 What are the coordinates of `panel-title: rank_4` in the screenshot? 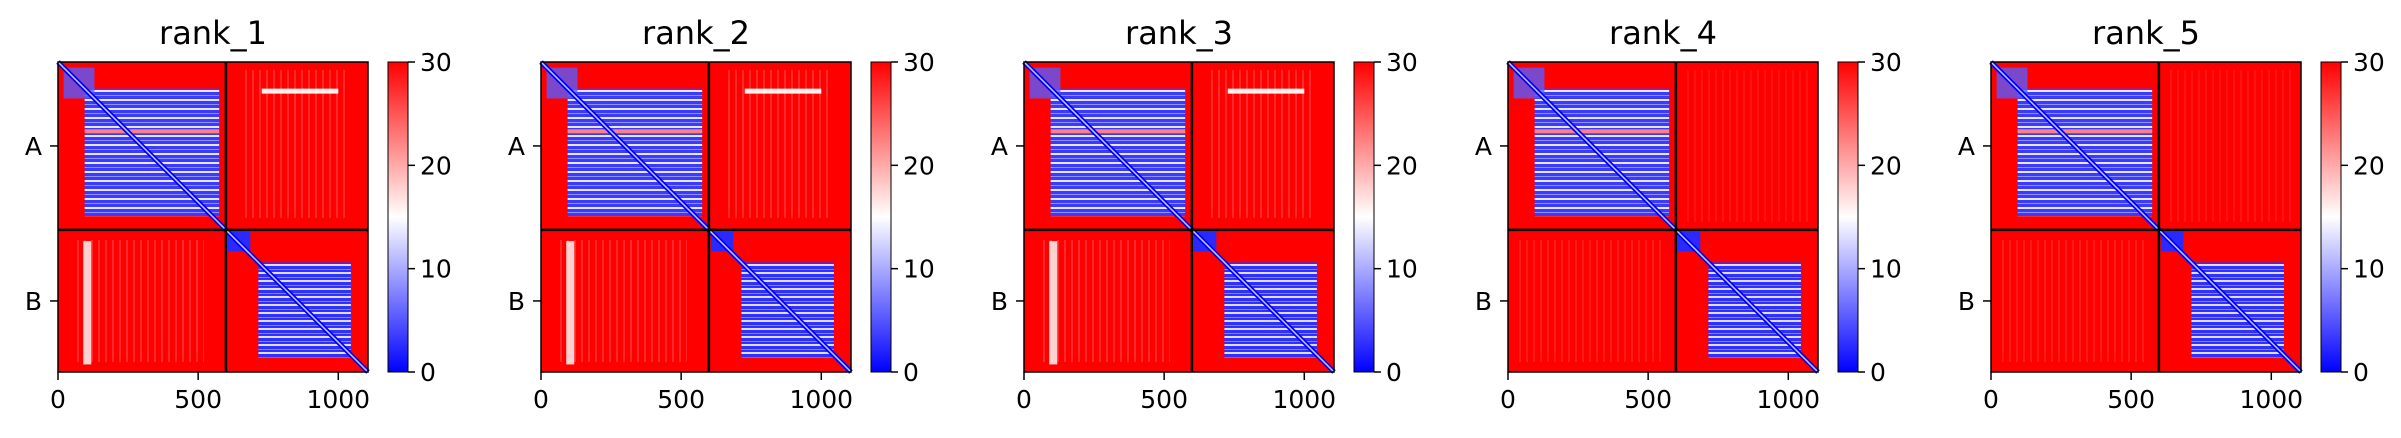 It's located at (1663, 33).